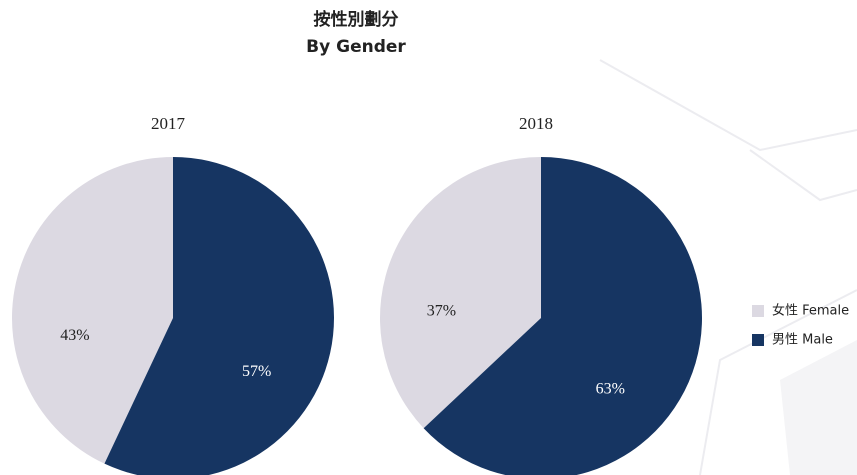  What do you see at coordinates (802, 340) in the screenshot?
I see `legend-label: 男性 Male` at bounding box center [802, 340].